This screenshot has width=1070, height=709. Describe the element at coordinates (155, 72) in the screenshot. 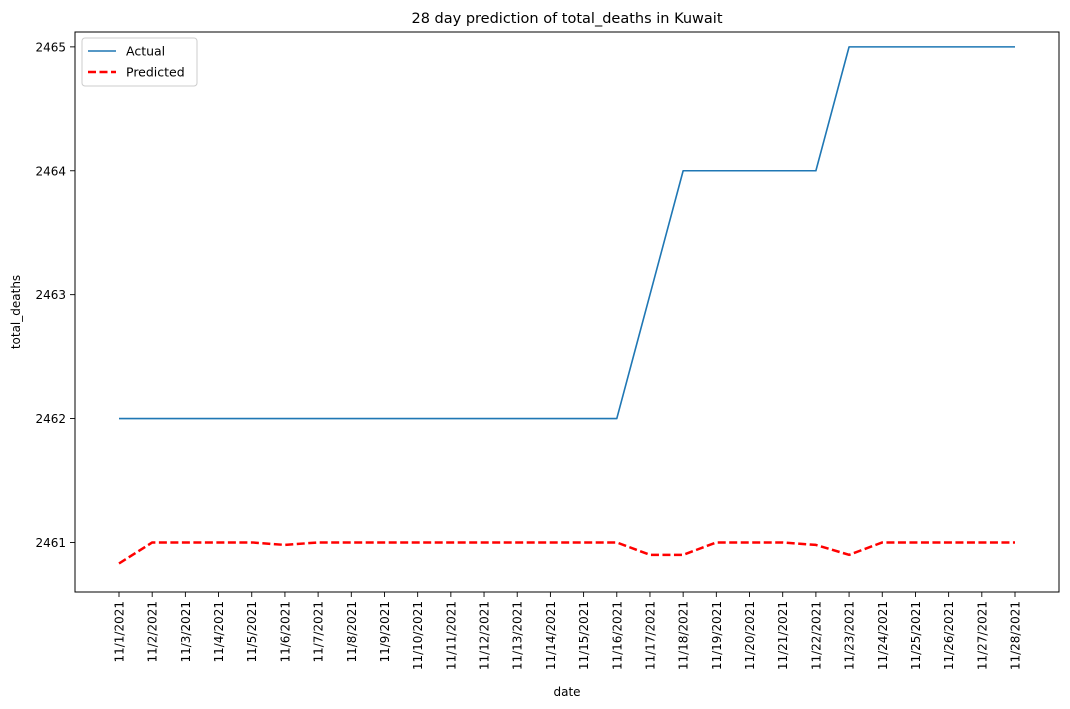

I see `legend-label-predicted: Predicted` at that location.